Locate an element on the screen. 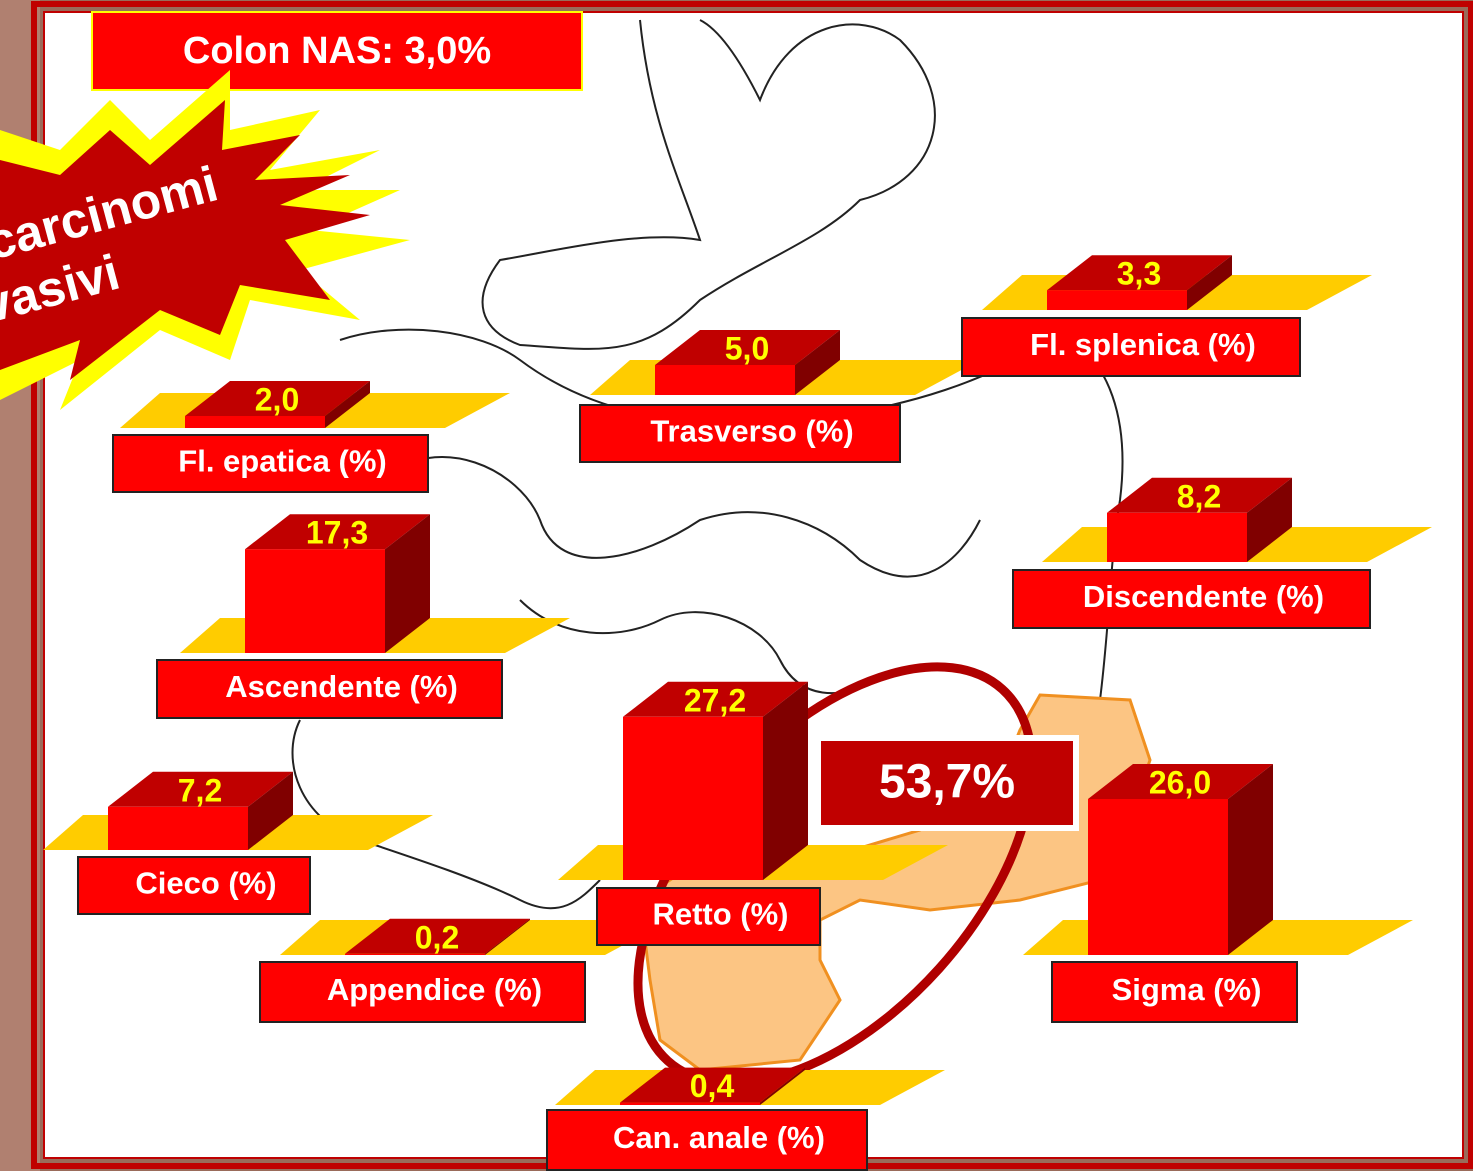 The image size is (1473, 1176). value-label: 0,2 is located at coordinates (437, 937).